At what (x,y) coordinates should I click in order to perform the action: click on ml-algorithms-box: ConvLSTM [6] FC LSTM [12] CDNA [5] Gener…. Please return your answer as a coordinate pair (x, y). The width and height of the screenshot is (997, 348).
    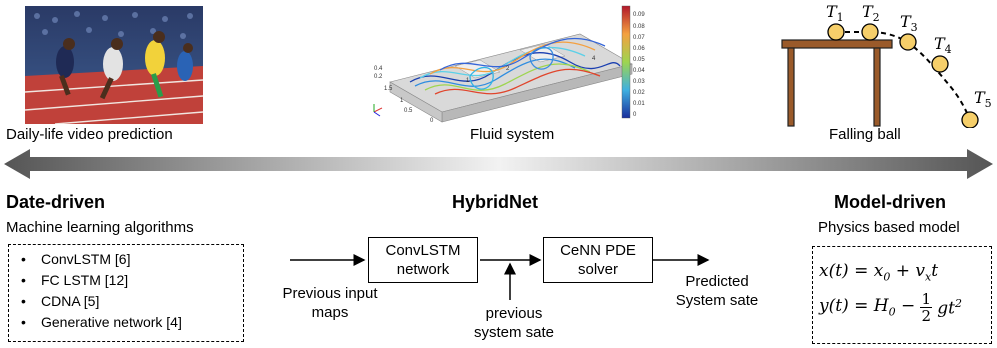
    Looking at the image, I should click on (126, 293).